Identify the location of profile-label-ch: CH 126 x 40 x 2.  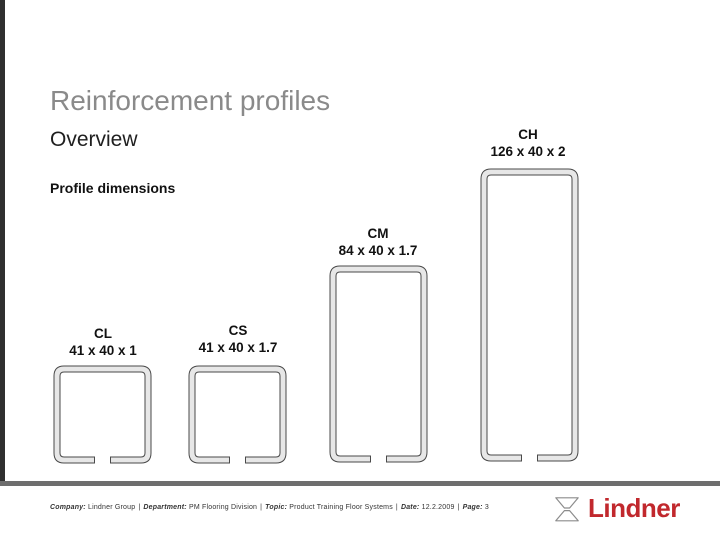
(527, 143).